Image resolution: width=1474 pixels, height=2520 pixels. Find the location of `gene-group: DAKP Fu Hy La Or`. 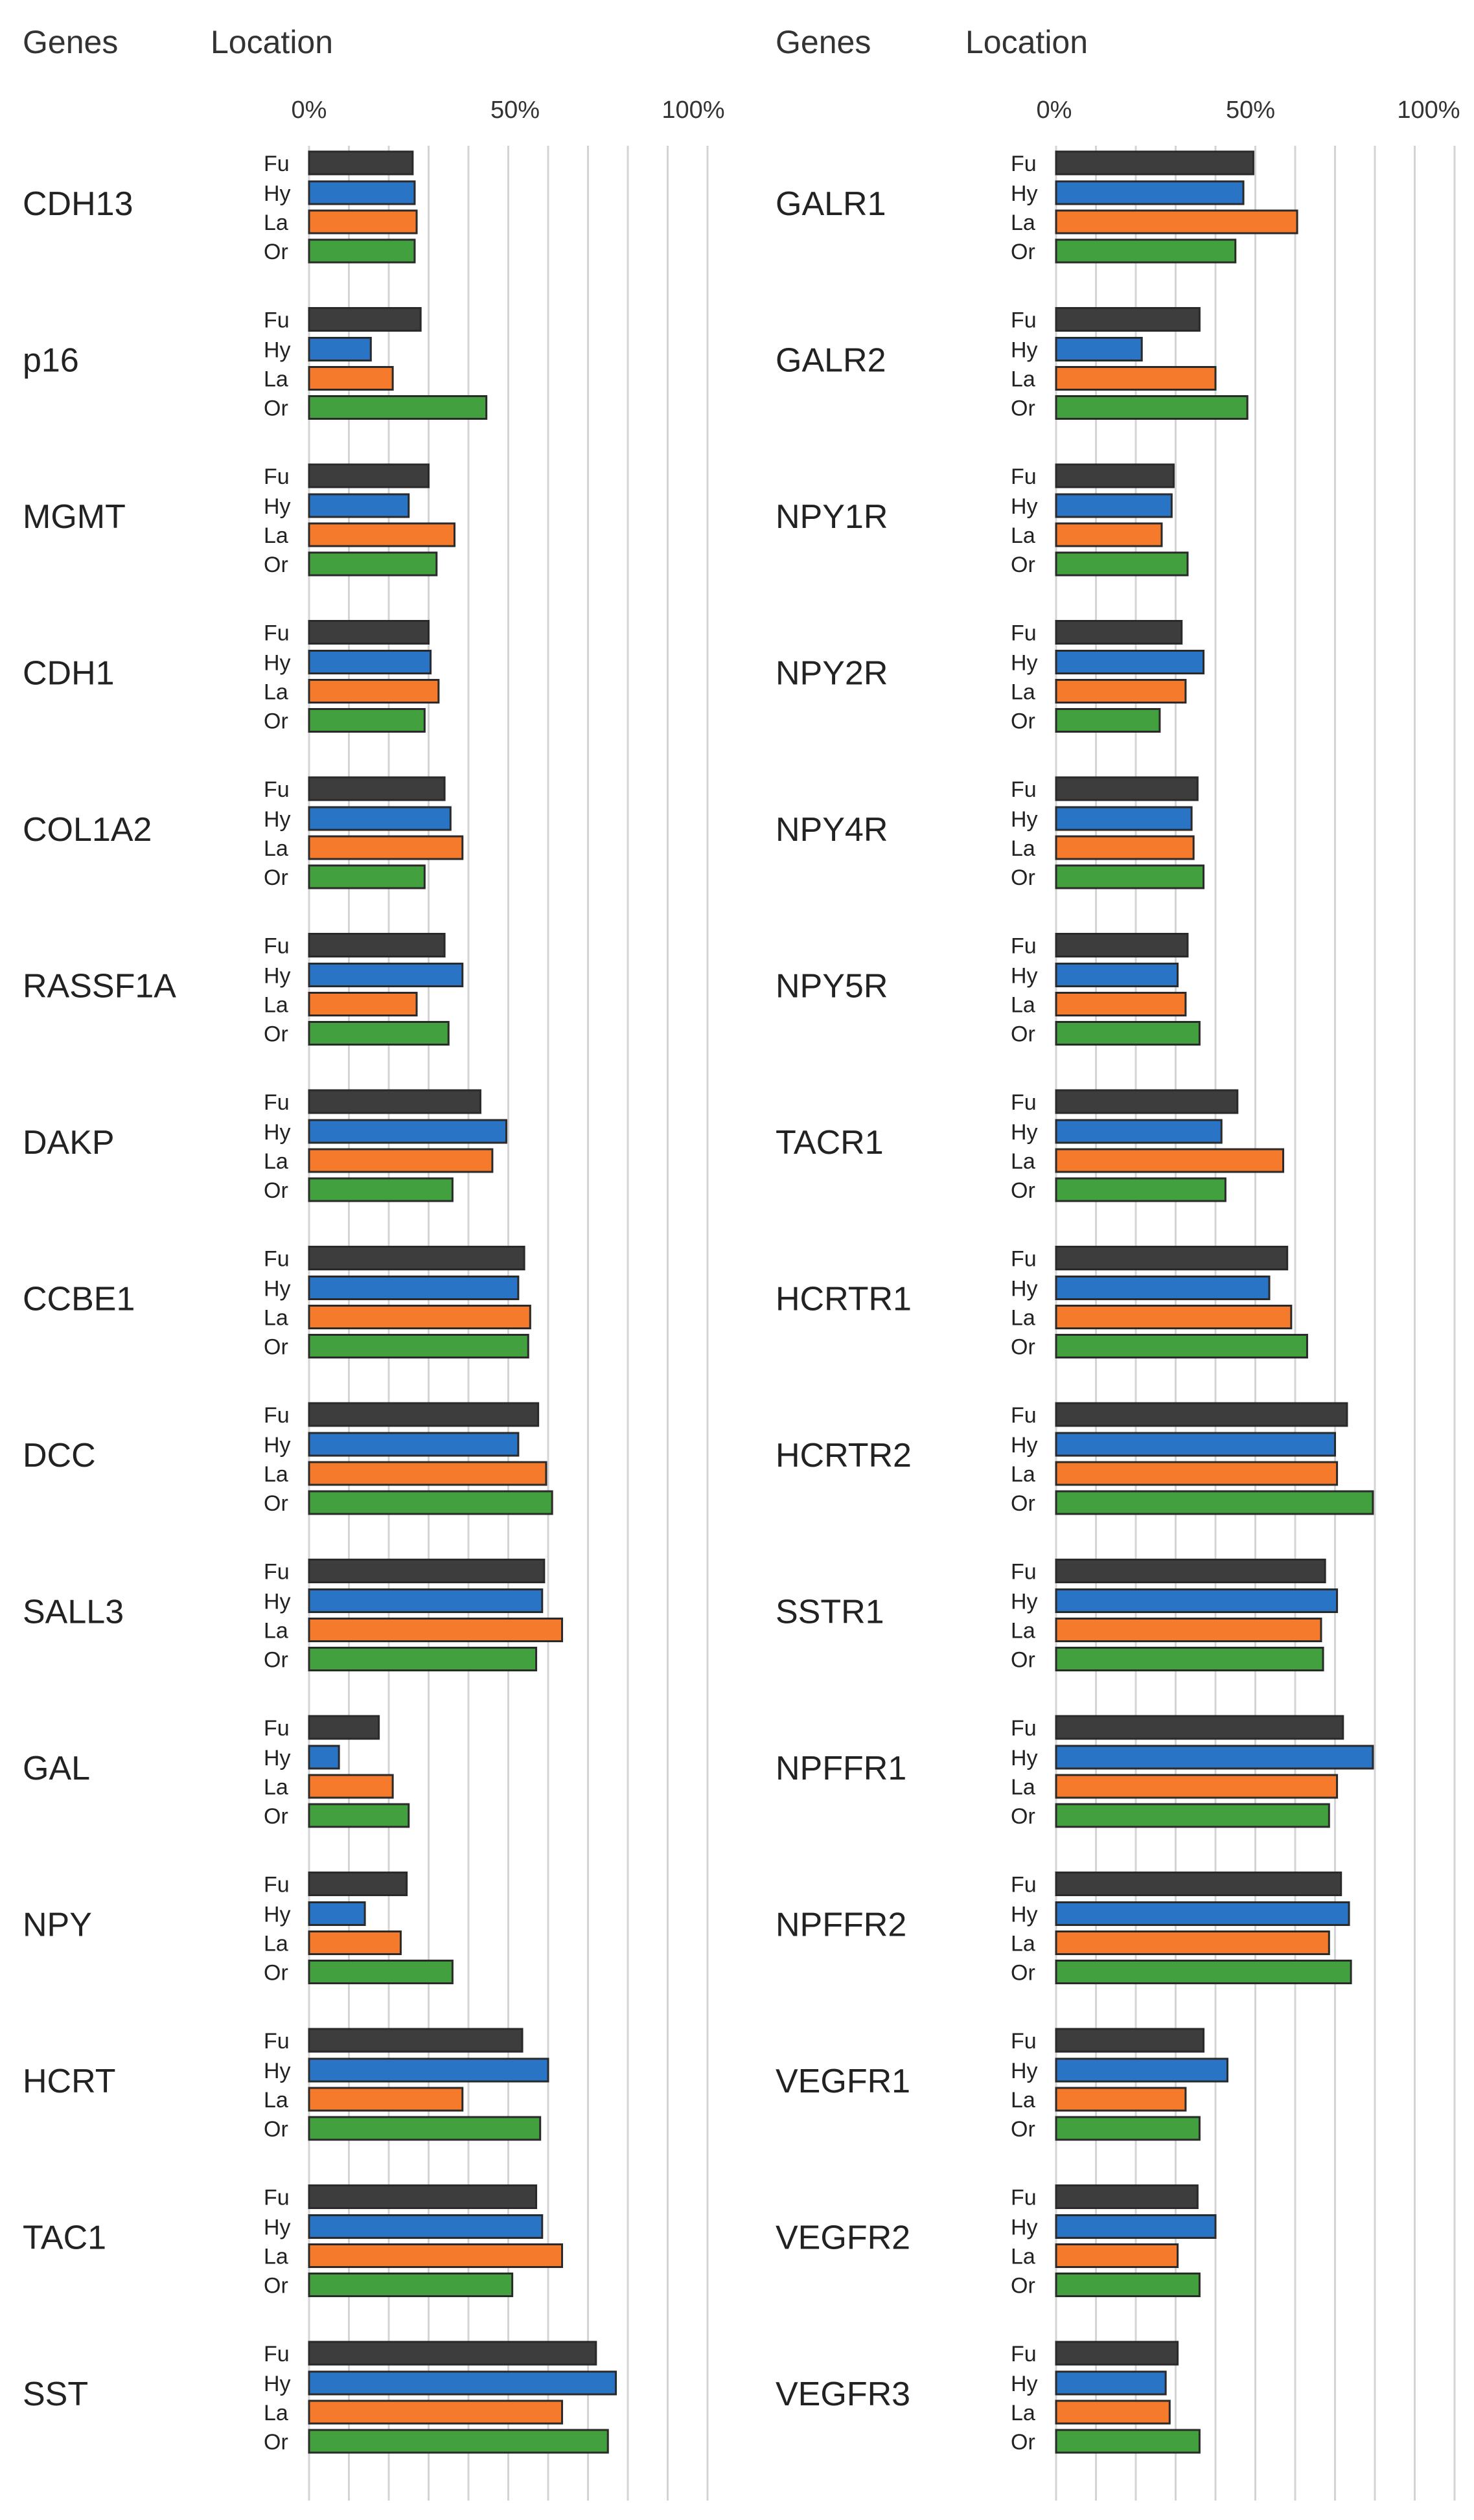

gene-group: DAKP Fu Hy La Or is located at coordinates (265, 1146).